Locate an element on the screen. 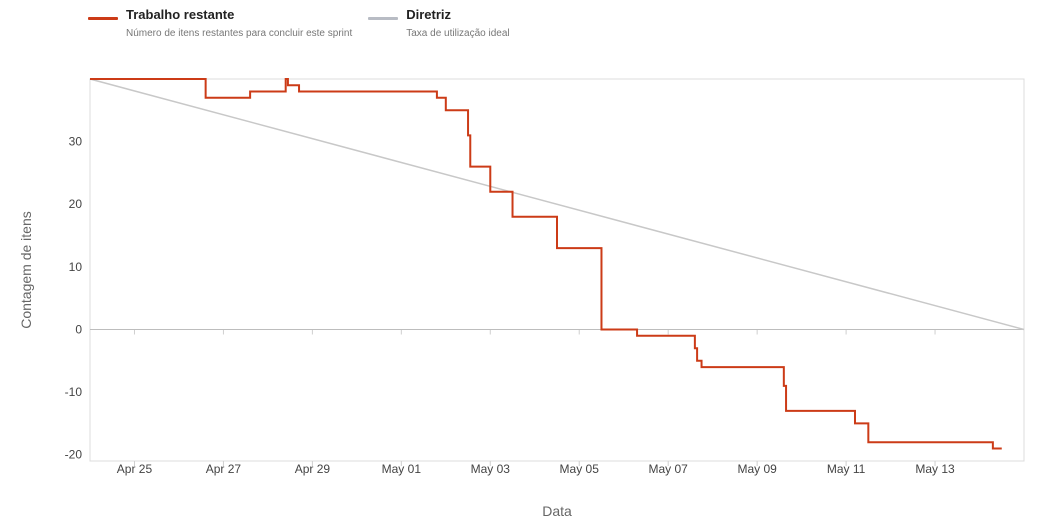  y-tick-label: 0 is located at coordinates (78, 329).